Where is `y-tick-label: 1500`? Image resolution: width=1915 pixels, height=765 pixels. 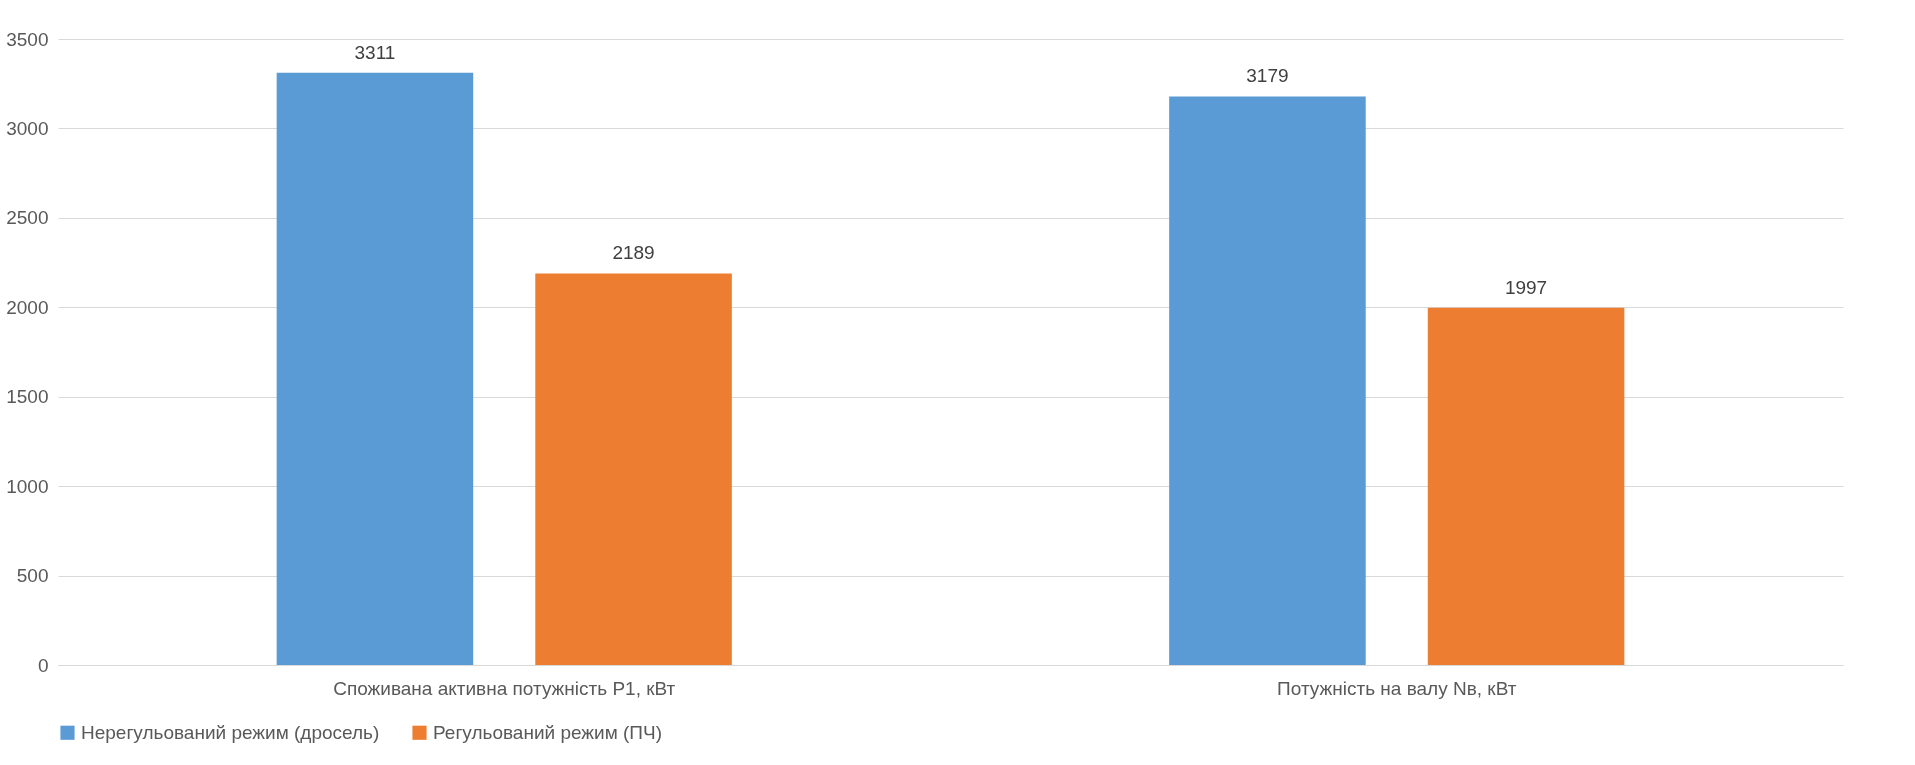 y-tick-label: 1500 is located at coordinates (27, 397).